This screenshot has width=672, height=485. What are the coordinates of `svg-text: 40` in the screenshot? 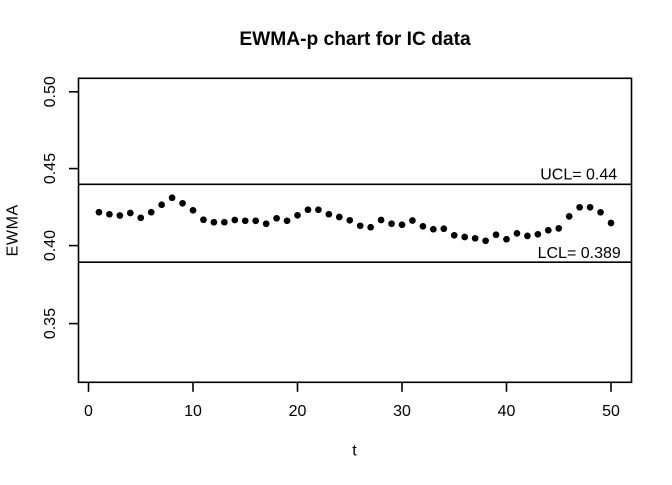 It's located at (507, 411).